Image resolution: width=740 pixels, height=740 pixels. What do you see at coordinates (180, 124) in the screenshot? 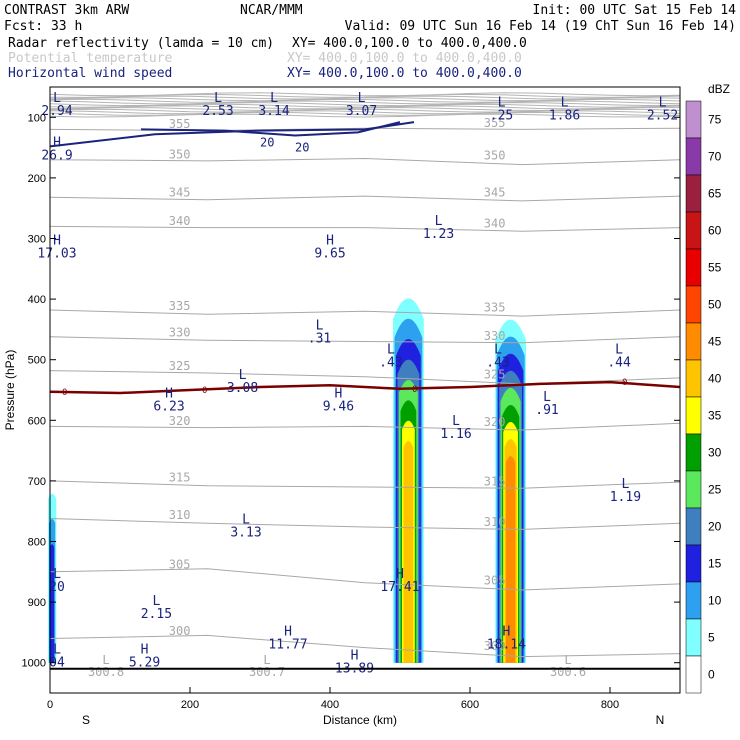
I see `theta-contour-label: 355` at bounding box center [180, 124].